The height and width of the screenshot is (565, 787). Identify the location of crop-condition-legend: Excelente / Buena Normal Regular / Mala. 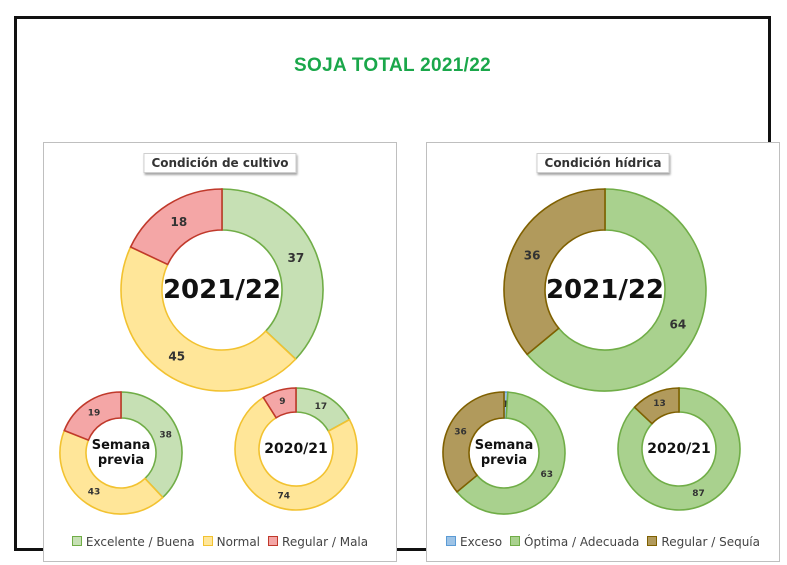
(220, 542).